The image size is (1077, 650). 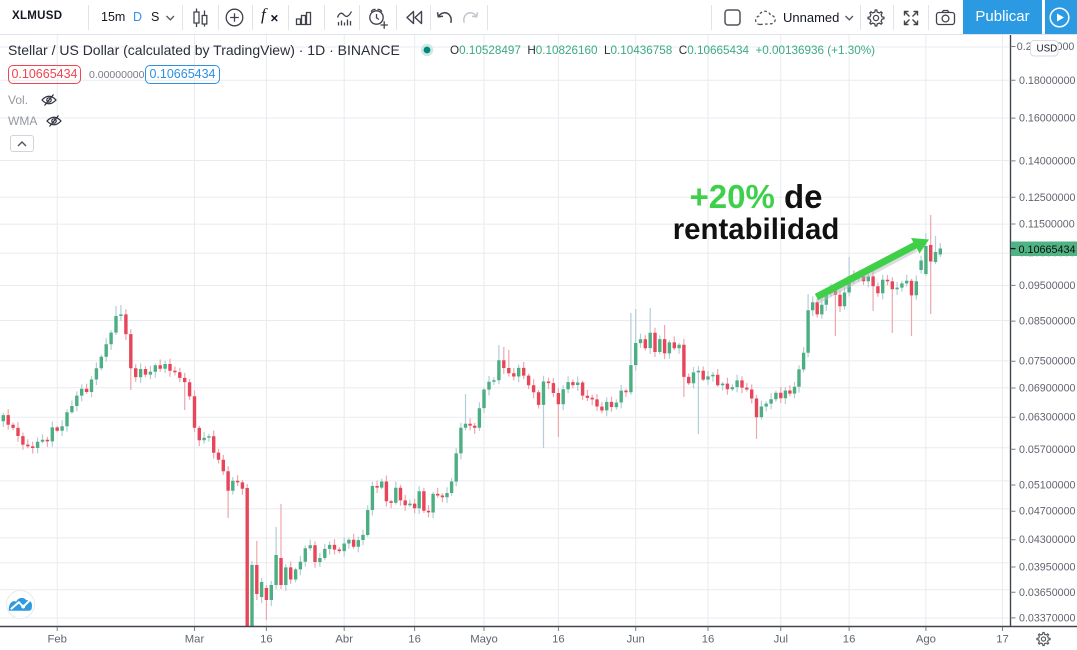 I want to click on svg-text: 0.07500000, so click(x=1047, y=362).